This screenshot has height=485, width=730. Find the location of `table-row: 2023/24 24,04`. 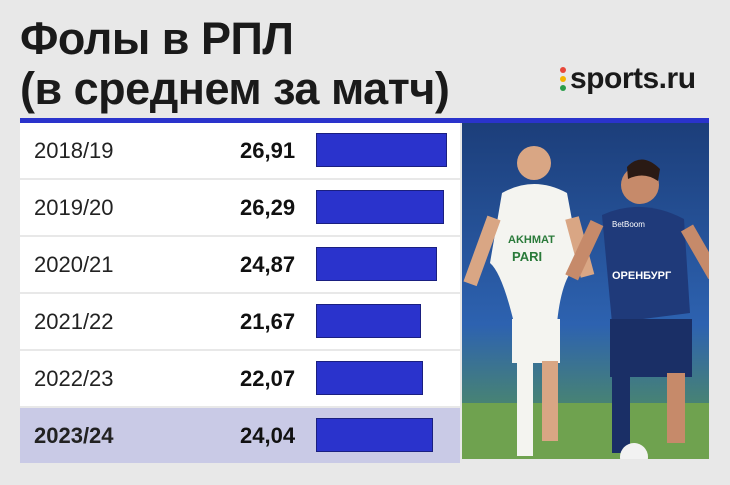

table-row: 2023/24 24,04 is located at coordinates (240, 435).